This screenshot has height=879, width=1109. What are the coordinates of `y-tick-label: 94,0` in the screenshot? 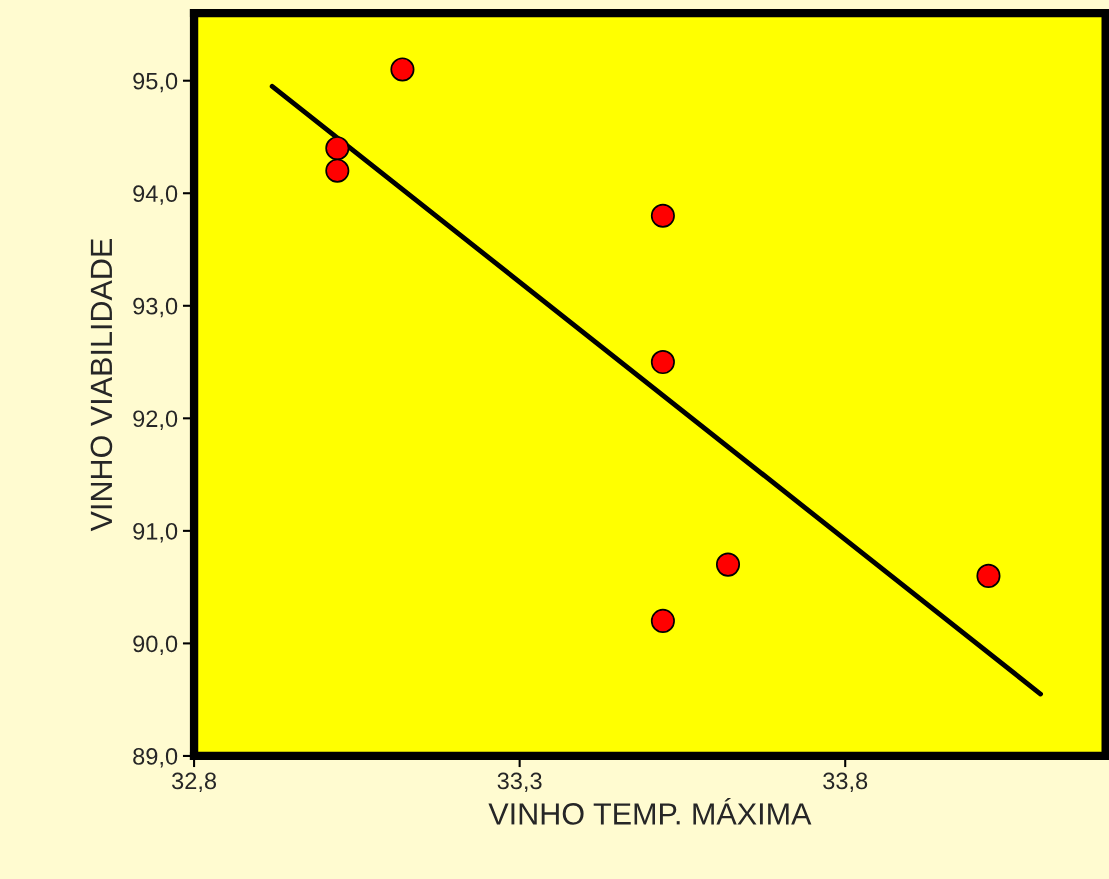 It's located at (155, 195).